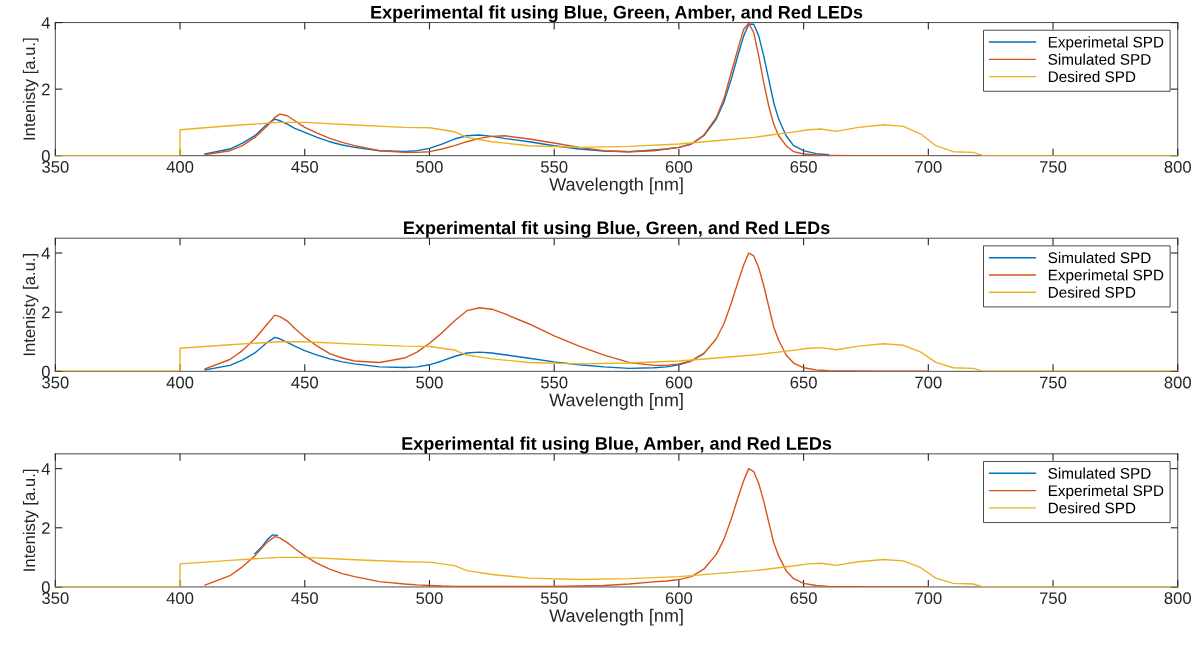  What do you see at coordinates (617, 445) in the screenshot?
I see `chart-title: Experimental fit using Blue, Amber, and Red LEDs` at bounding box center [617, 445].